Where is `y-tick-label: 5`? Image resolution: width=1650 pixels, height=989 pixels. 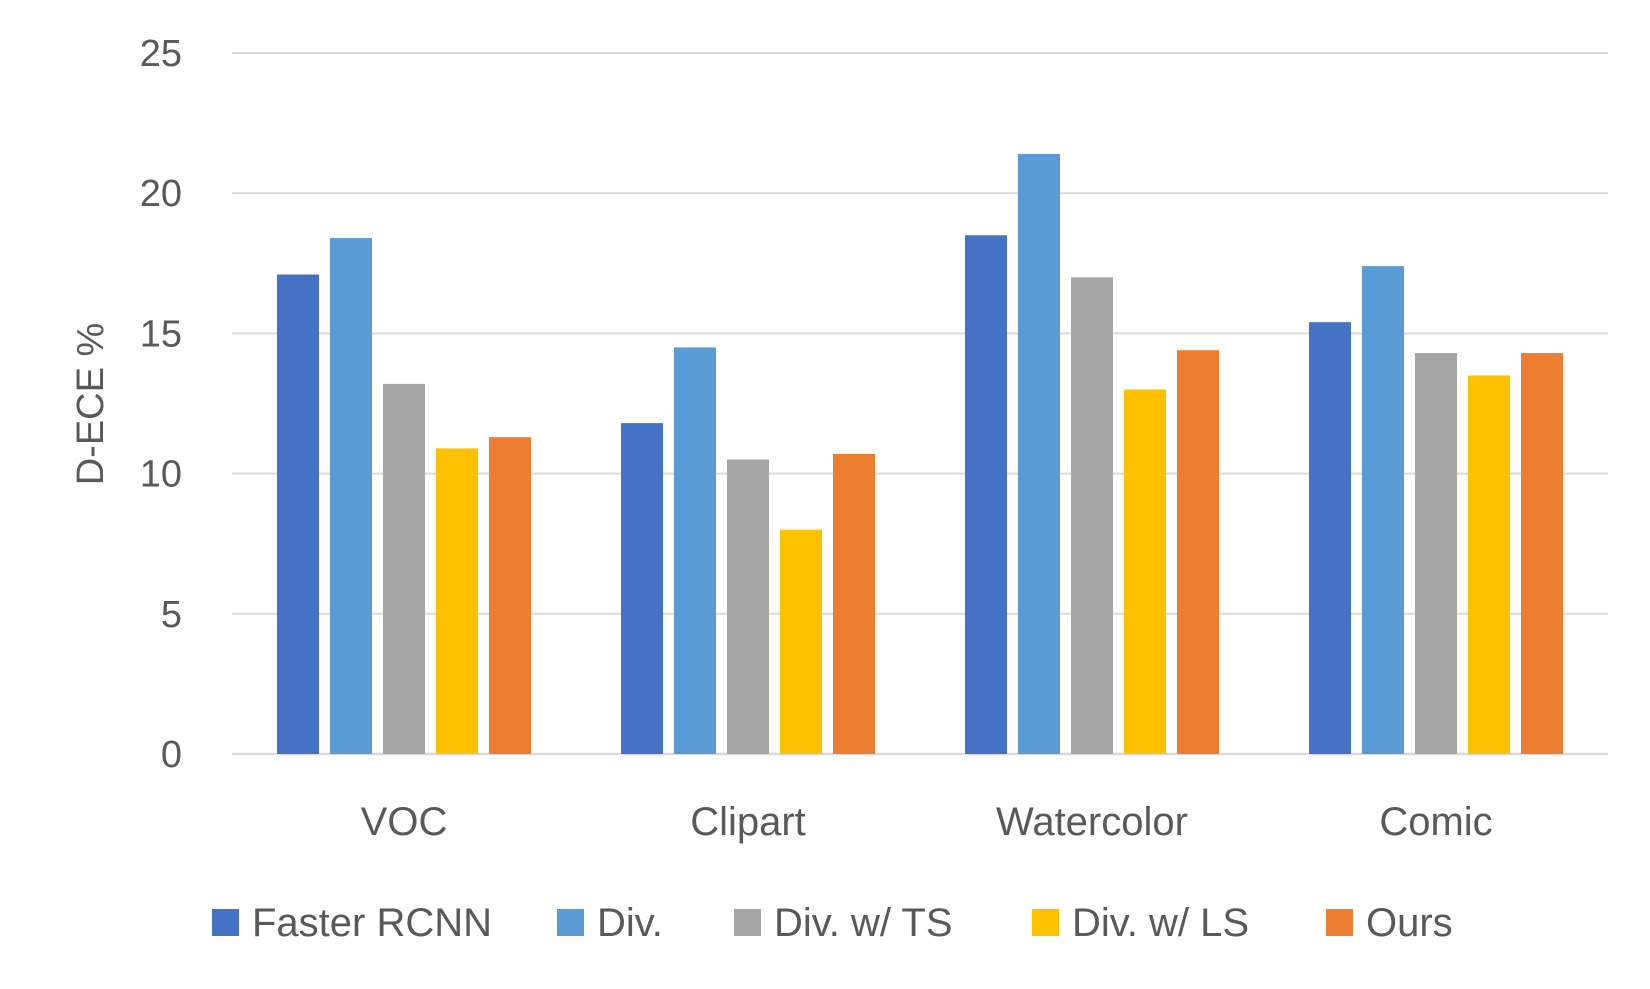
y-tick-label: 5 is located at coordinates (171, 615).